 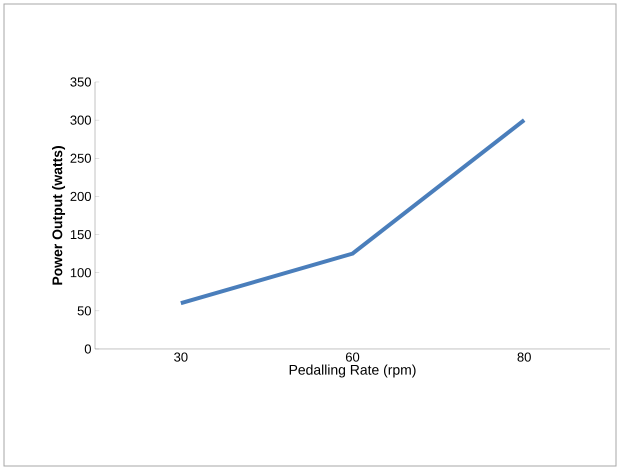 What do you see at coordinates (80, 196) in the screenshot?
I see `y-tick-label: 200` at bounding box center [80, 196].